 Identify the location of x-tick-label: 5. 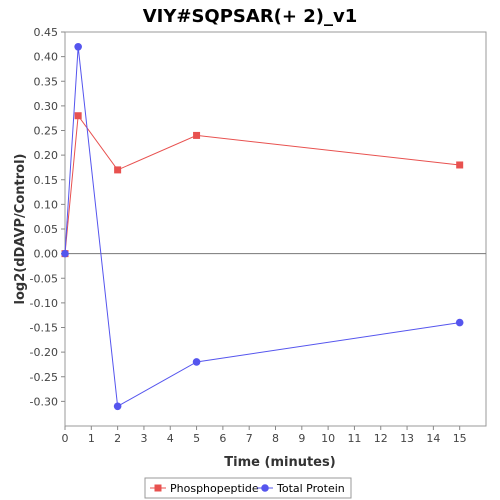
(196, 438).